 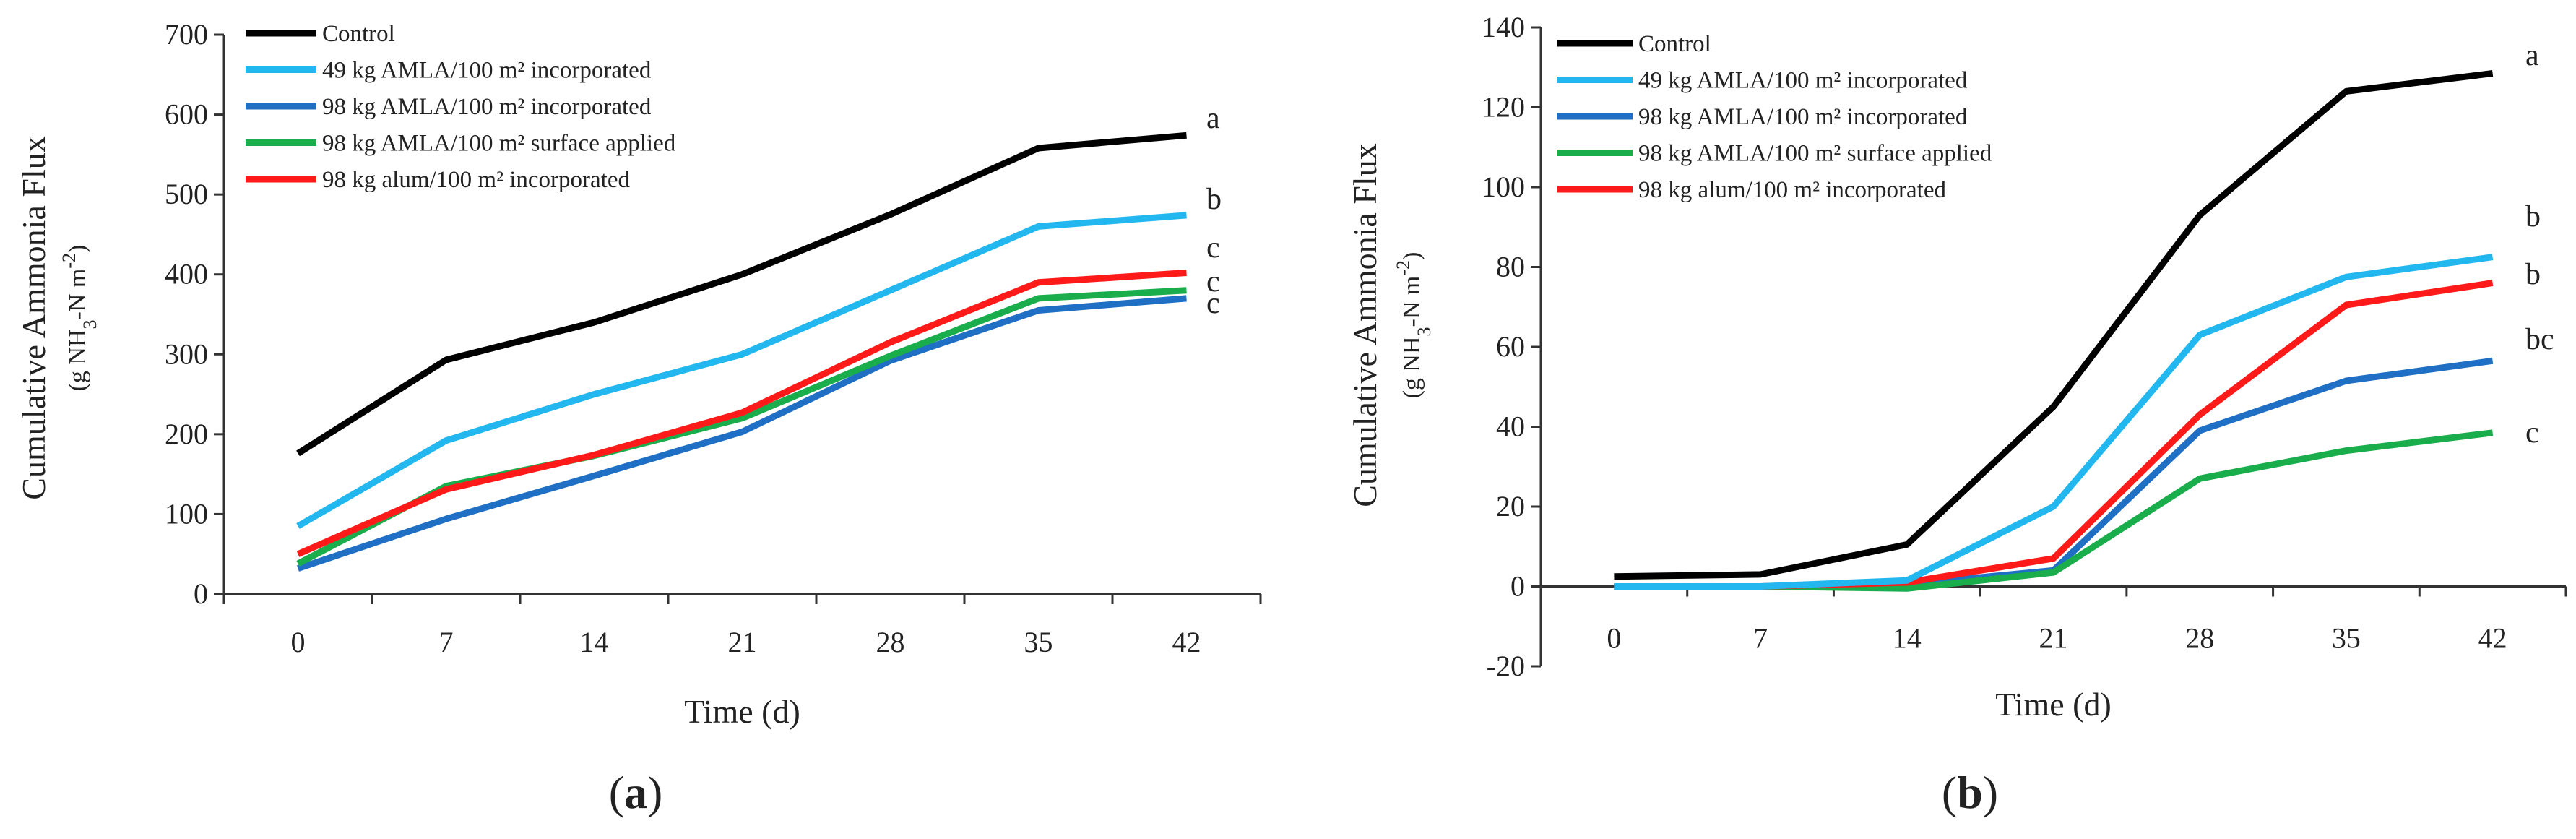 I want to click on panel-letter: b, so click(x=1970, y=792).